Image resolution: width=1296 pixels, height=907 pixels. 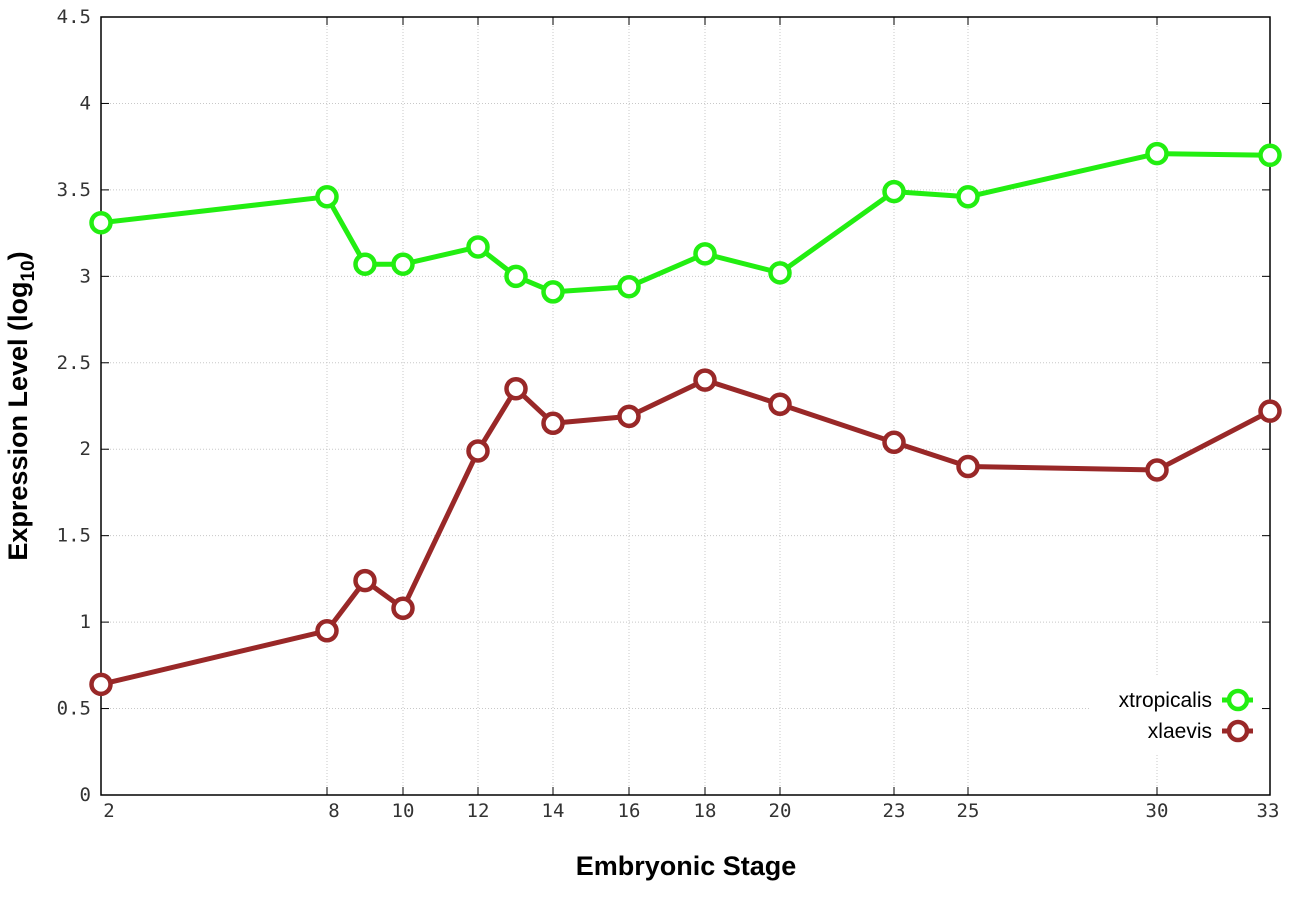 I want to click on y-tick-label: 3, so click(x=85, y=276).